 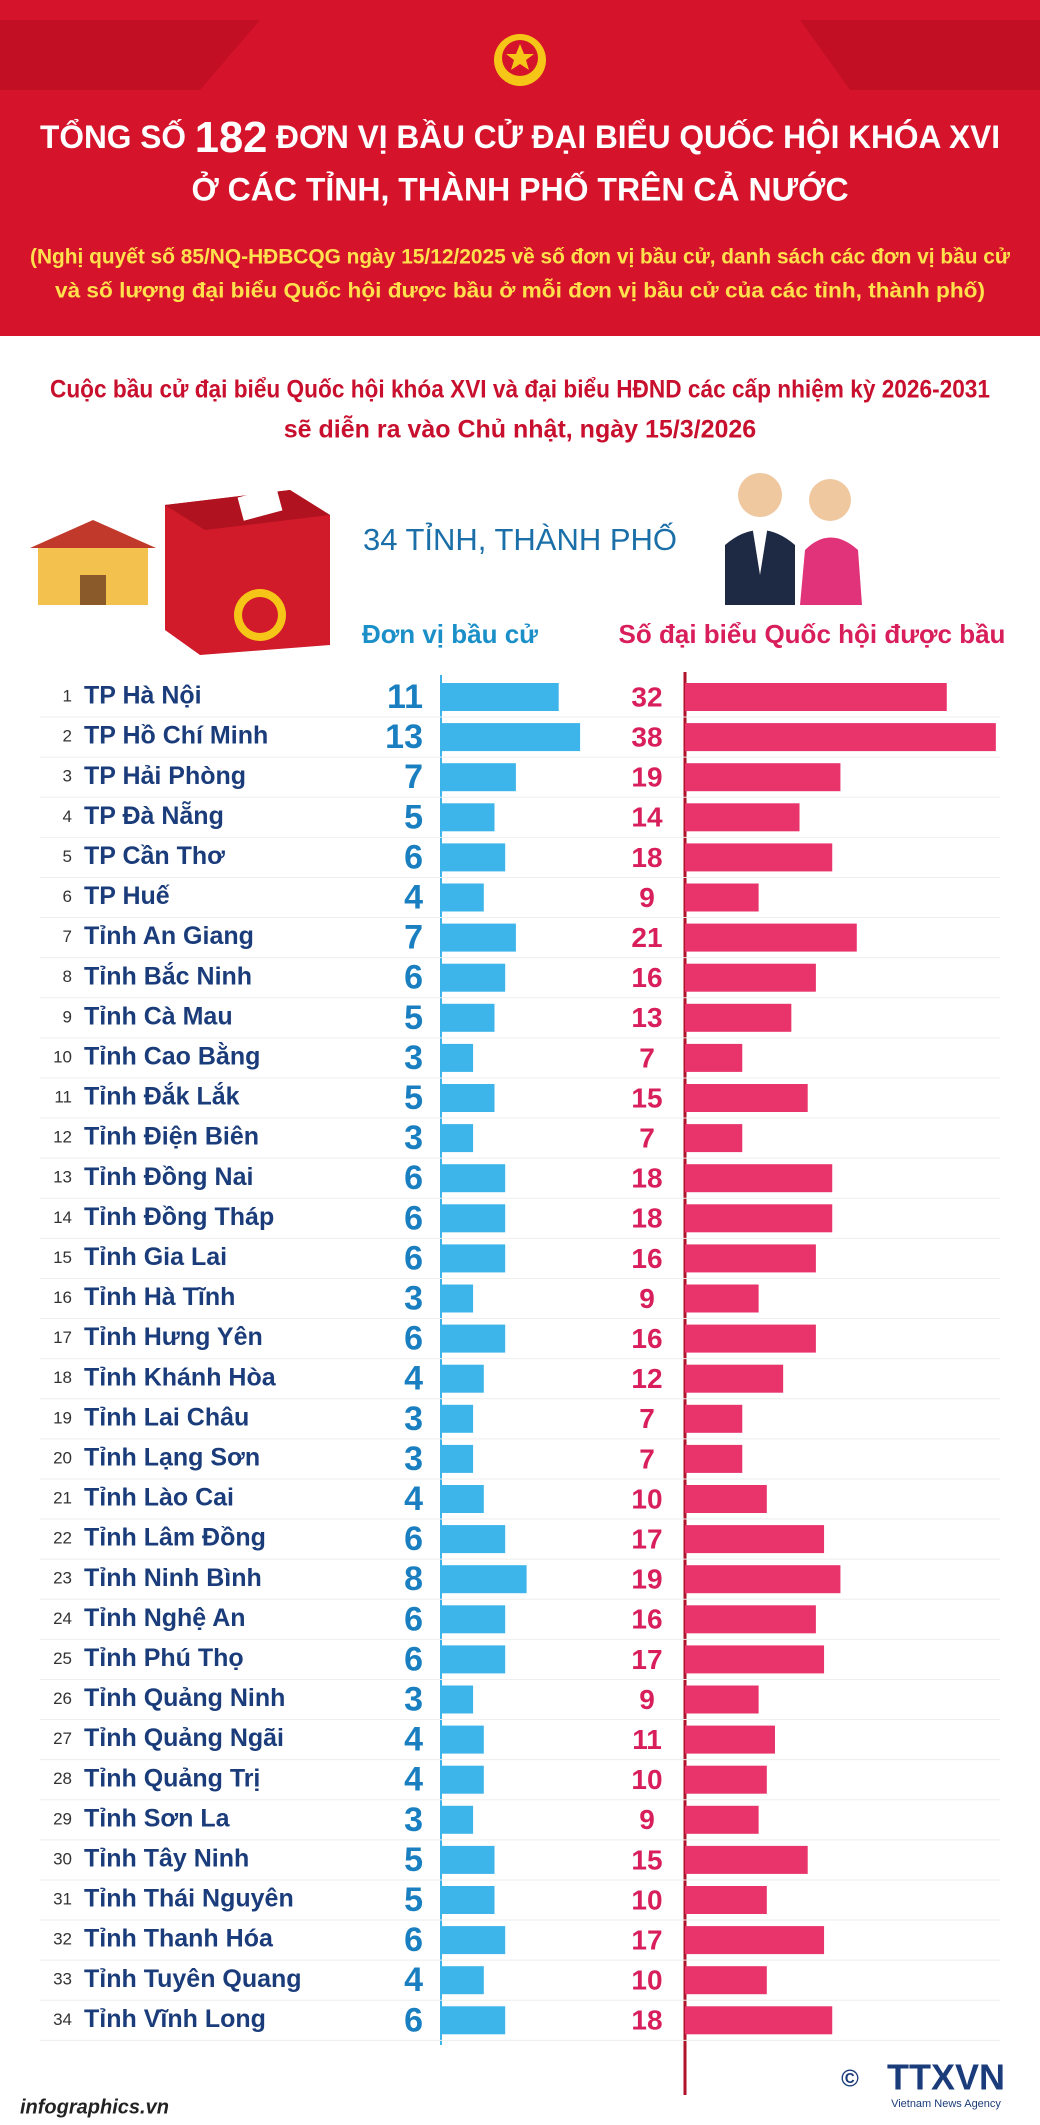 What do you see at coordinates (173, 1578) in the screenshot?
I see `category-label: Tỉnh Ninh Bình` at bounding box center [173, 1578].